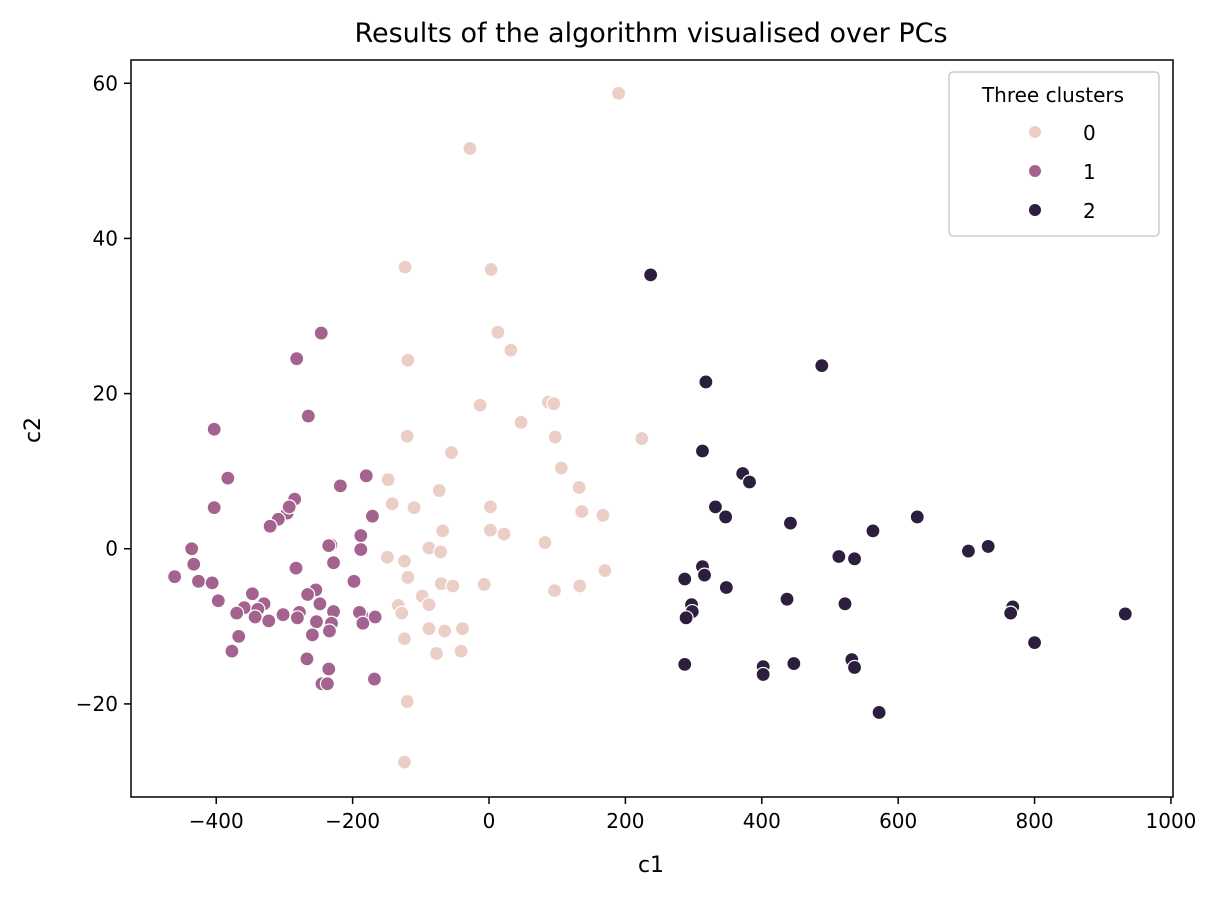 This screenshot has height=898, width=1223. I want to click on legend-items: 0 1 2, so click(1062, 172).